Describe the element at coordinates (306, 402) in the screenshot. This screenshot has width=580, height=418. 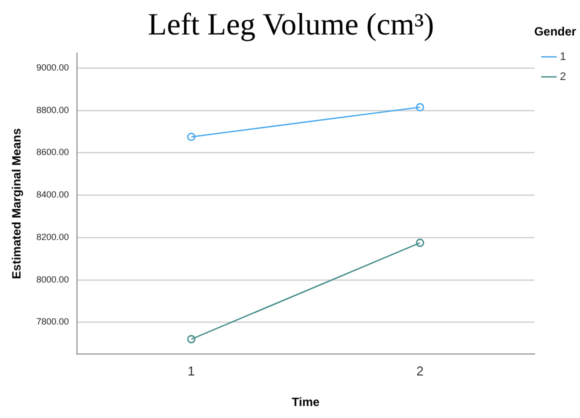
I see `x-axis-title: Time` at that location.